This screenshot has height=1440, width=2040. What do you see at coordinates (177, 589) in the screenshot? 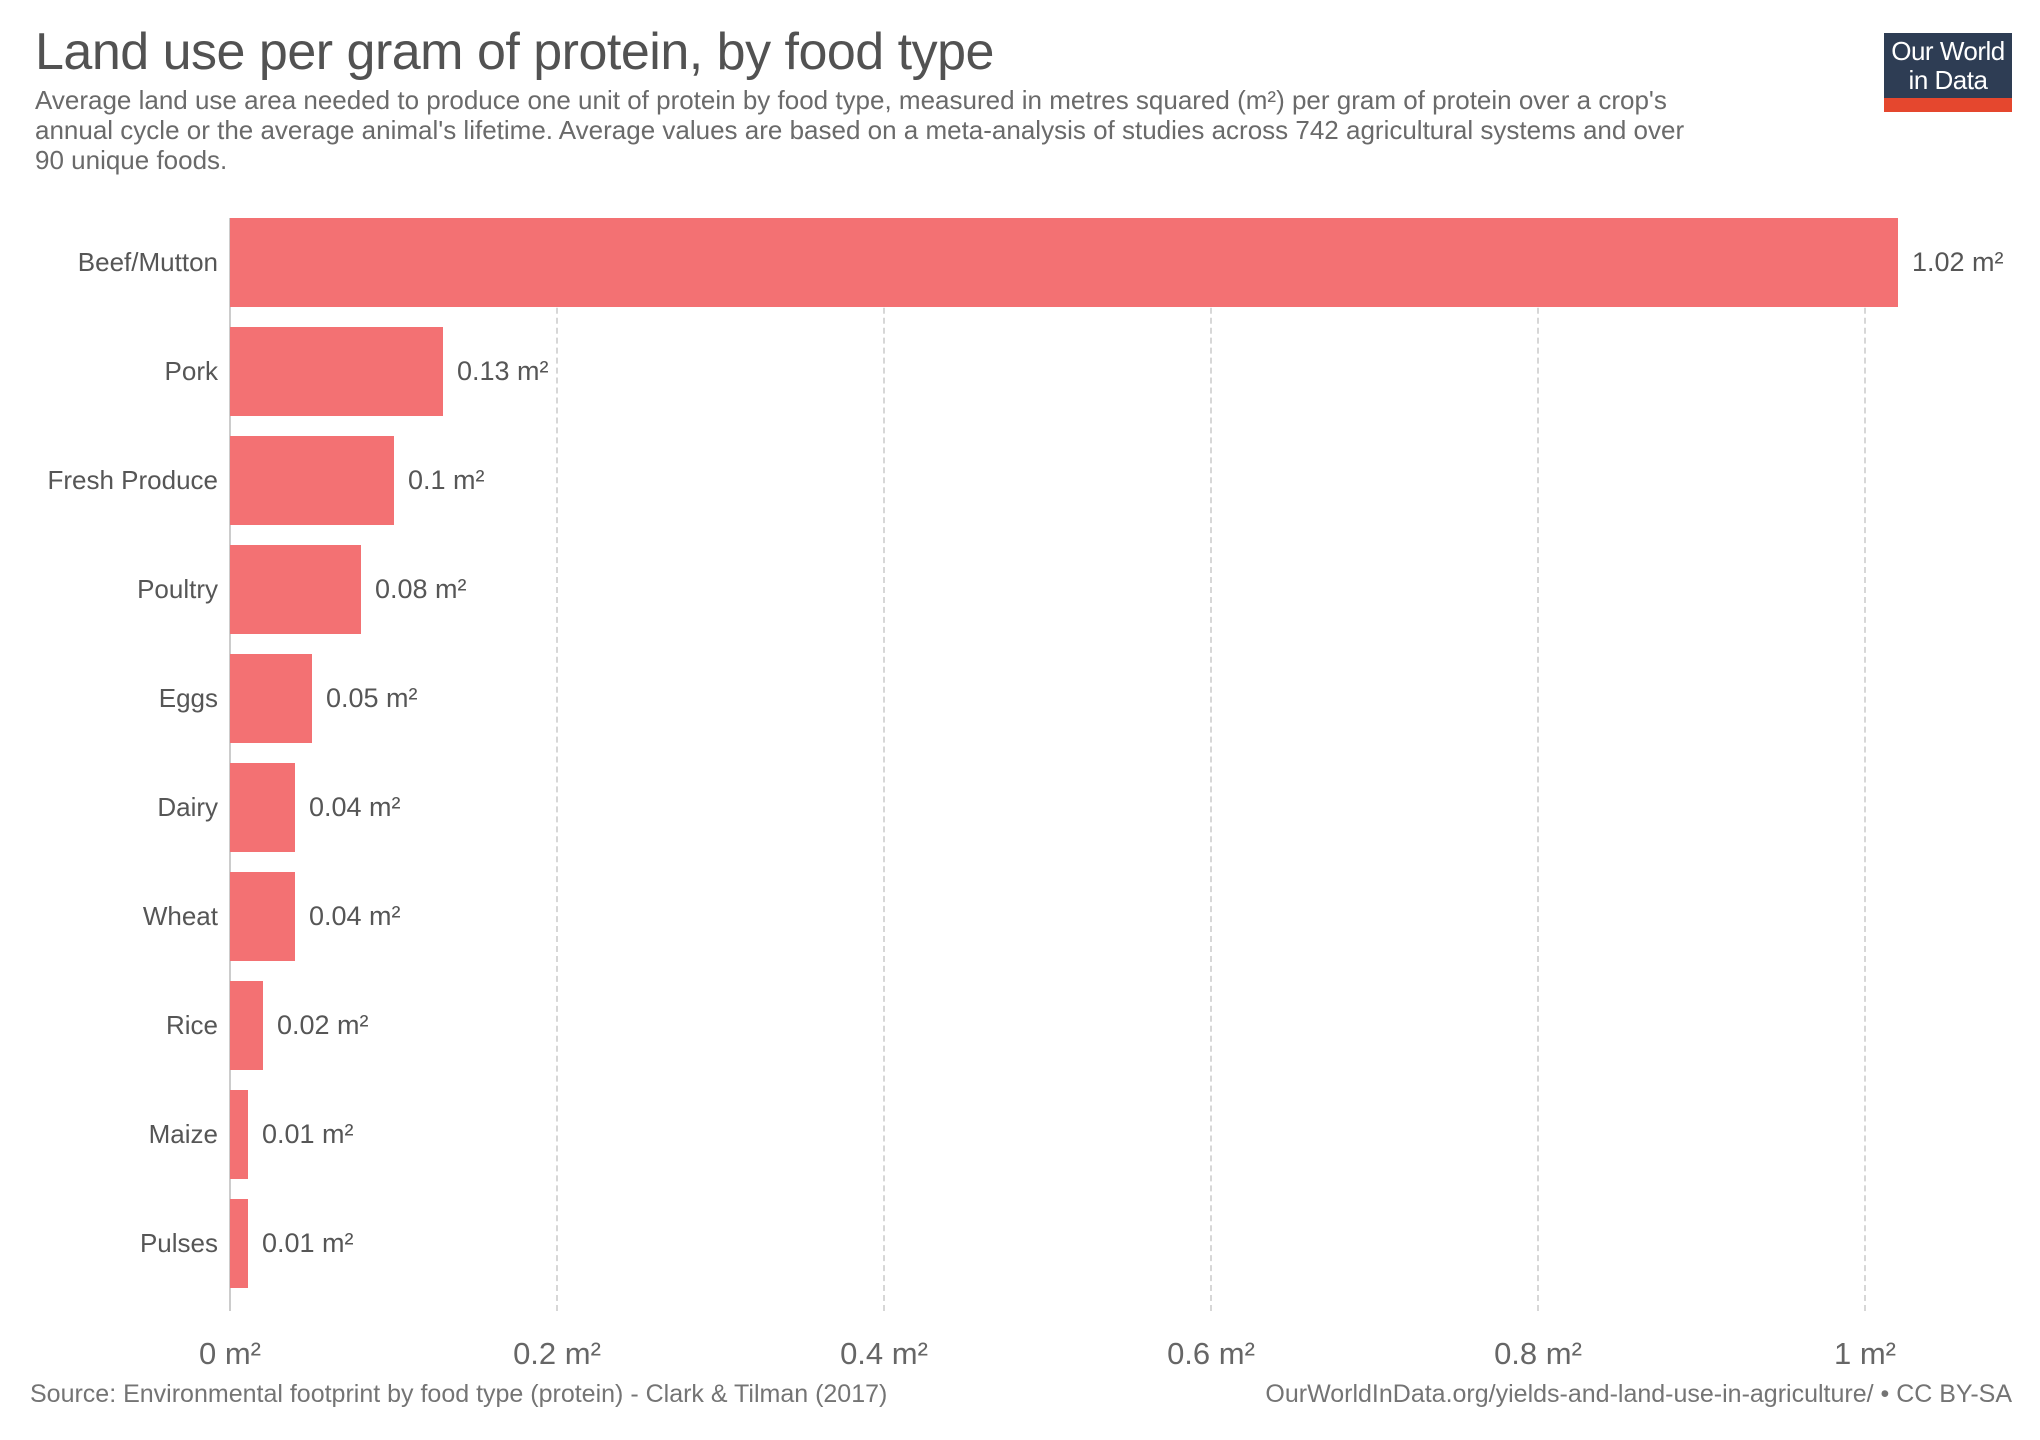
I see `category-label: Poultry` at bounding box center [177, 589].